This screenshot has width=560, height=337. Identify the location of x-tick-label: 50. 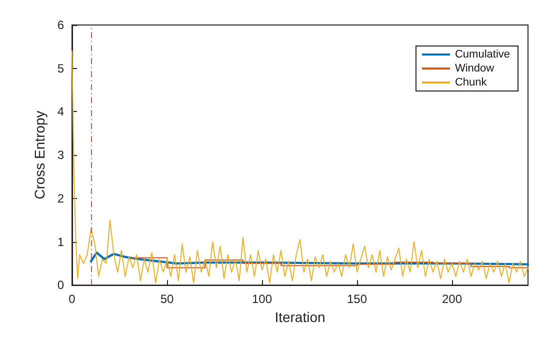
(167, 299).